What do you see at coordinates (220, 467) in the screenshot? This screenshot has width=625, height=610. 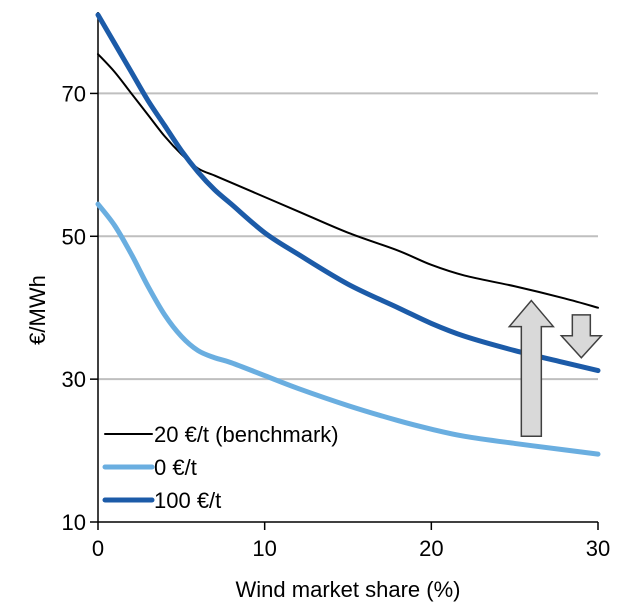 I see `legend: 20 €/t (benchmark) 0 €/t 100 €/t` at bounding box center [220, 467].